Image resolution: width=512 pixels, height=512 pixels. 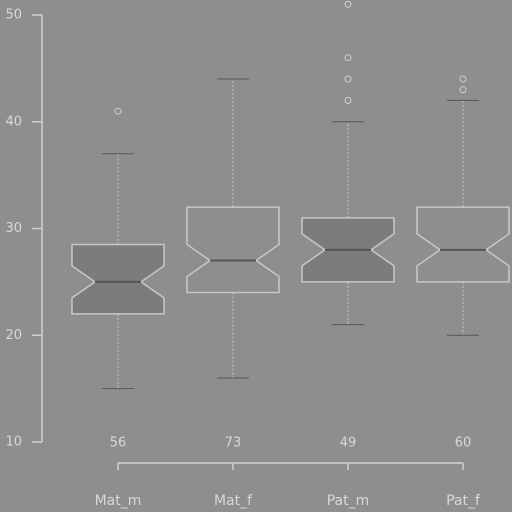 What do you see at coordinates (233, 501) in the screenshot?
I see `x-tick-label: Mat_f` at bounding box center [233, 501].